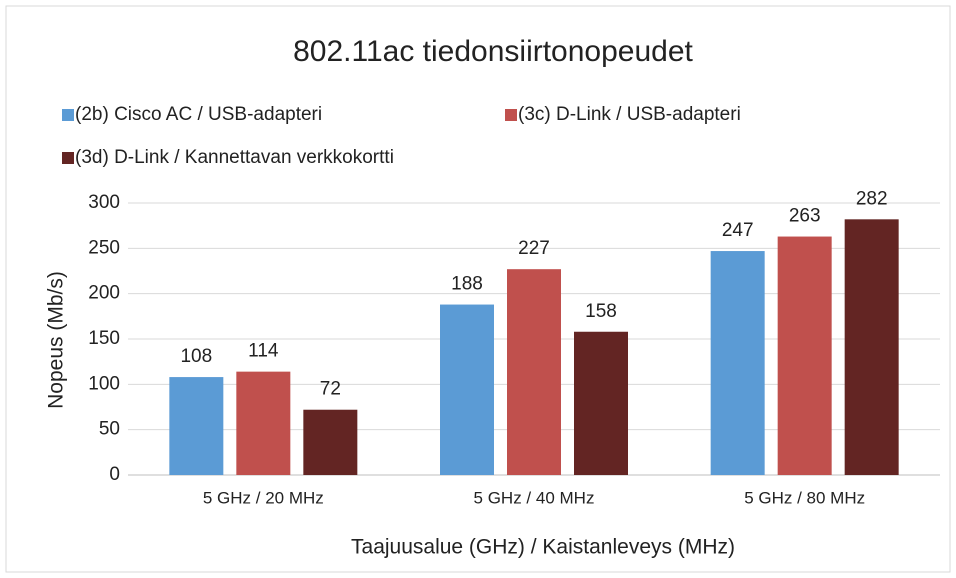 The width and height of the screenshot is (956, 578). Describe the element at coordinates (196, 356) in the screenshot. I see `data-label: 108` at that location.